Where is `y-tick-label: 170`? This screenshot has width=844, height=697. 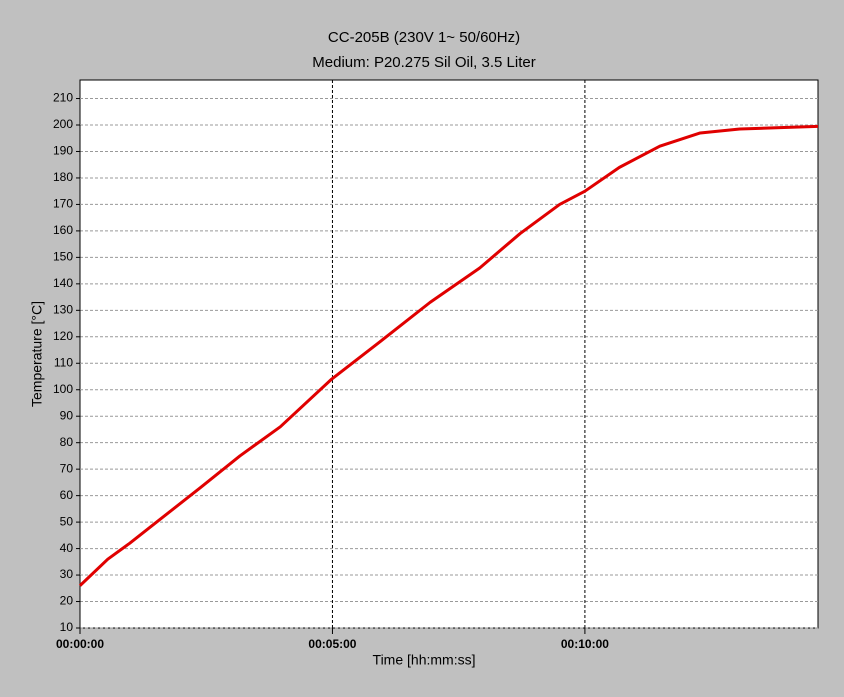
y-tick-label: 170 is located at coordinates (63, 204).